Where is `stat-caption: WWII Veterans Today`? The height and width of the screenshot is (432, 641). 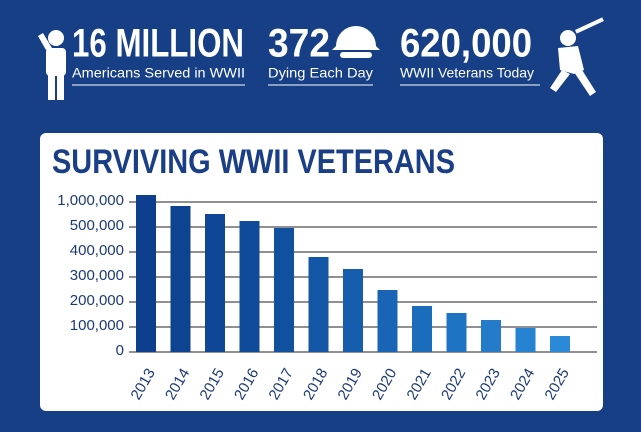
stat-caption: WWII Veterans Today is located at coordinates (467, 73).